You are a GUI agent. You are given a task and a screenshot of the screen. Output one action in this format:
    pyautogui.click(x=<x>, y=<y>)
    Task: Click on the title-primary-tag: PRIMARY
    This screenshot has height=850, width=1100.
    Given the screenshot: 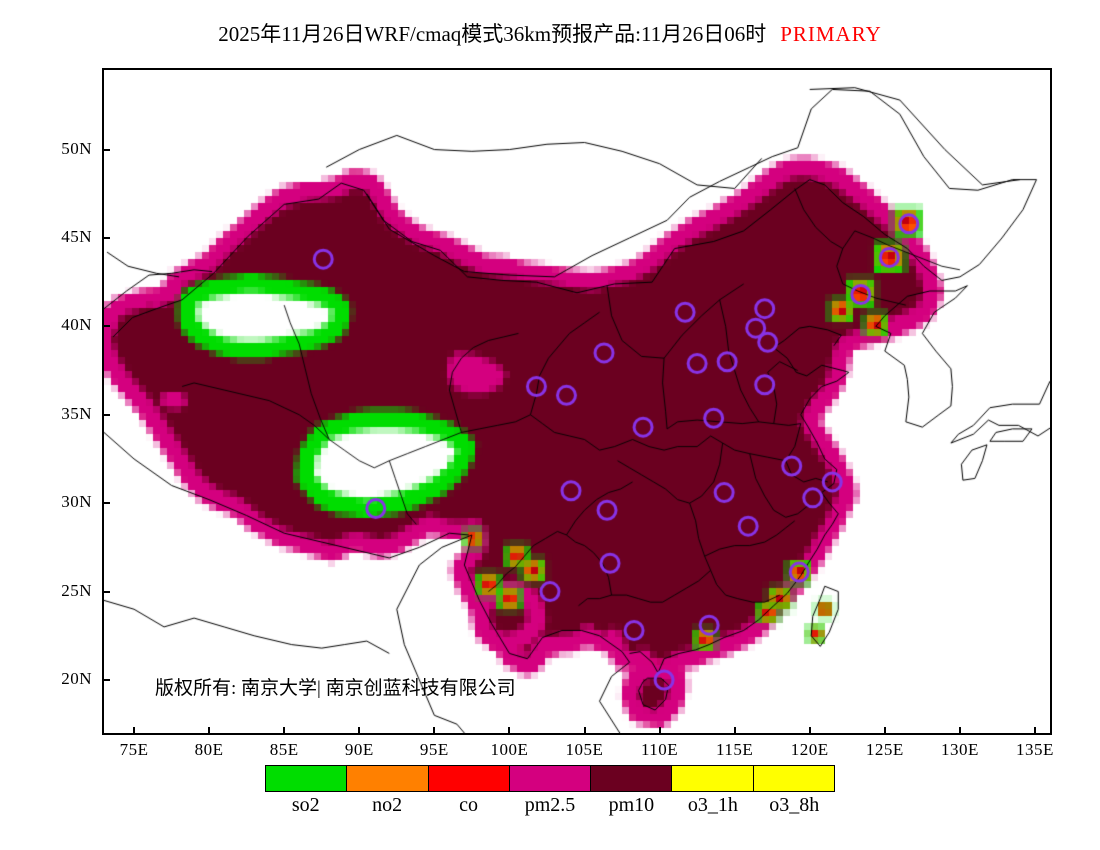 What is the action you would take?
    pyautogui.click(x=831, y=34)
    